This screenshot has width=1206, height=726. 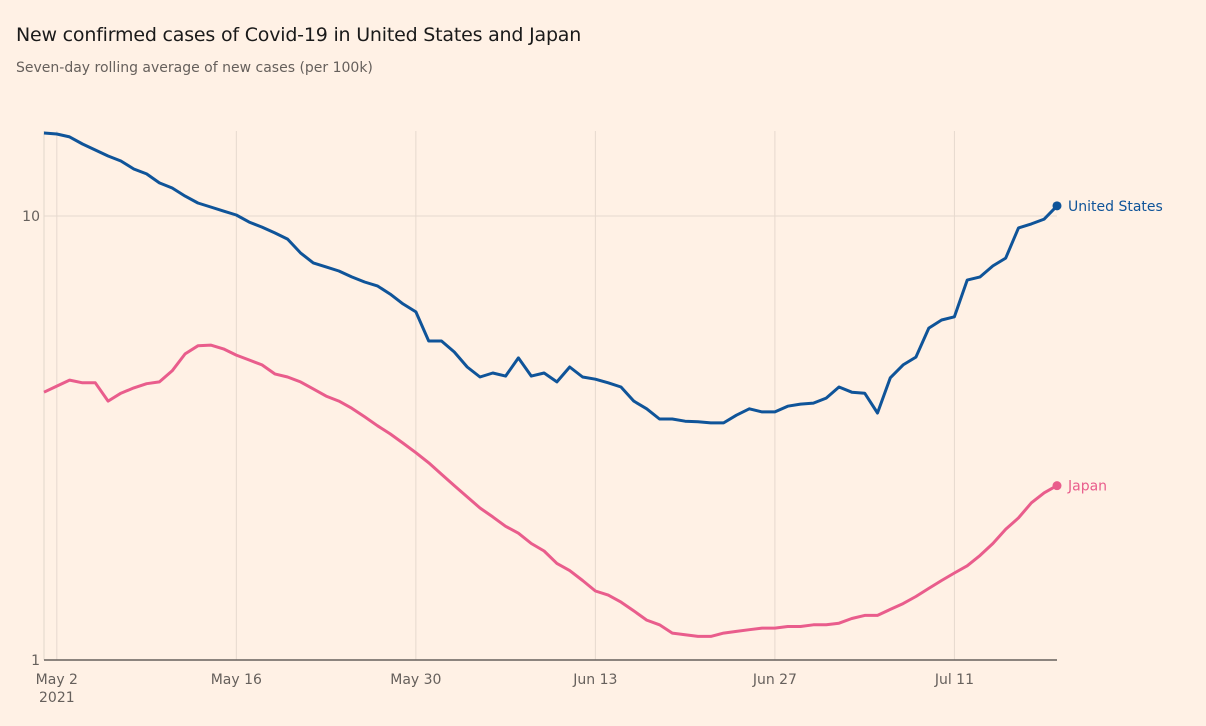 What do you see at coordinates (954, 680) in the screenshot?
I see `x-tick-label: Jul 11` at bounding box center [954, 680].